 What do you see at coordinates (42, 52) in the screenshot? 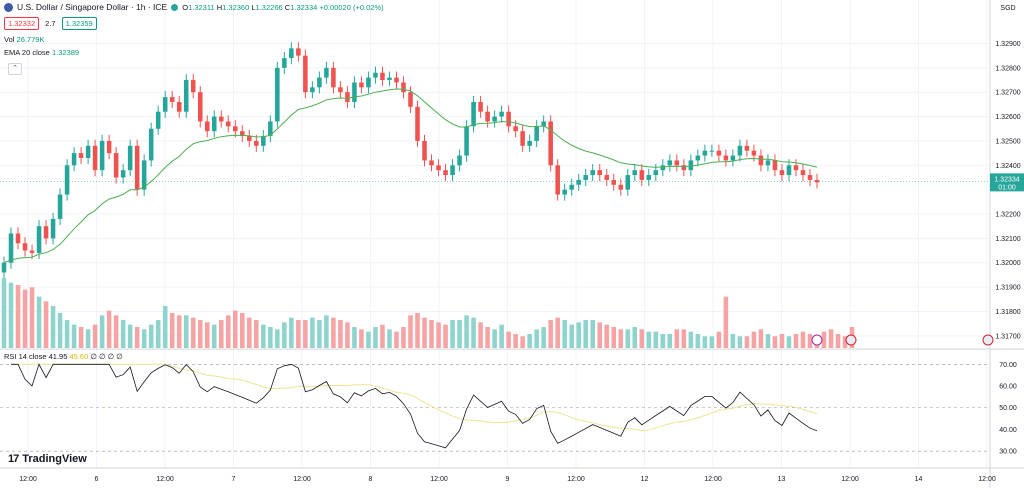
I see `ema-legend: EMA 20 close 1.32389` at bounding box center [42, 52].